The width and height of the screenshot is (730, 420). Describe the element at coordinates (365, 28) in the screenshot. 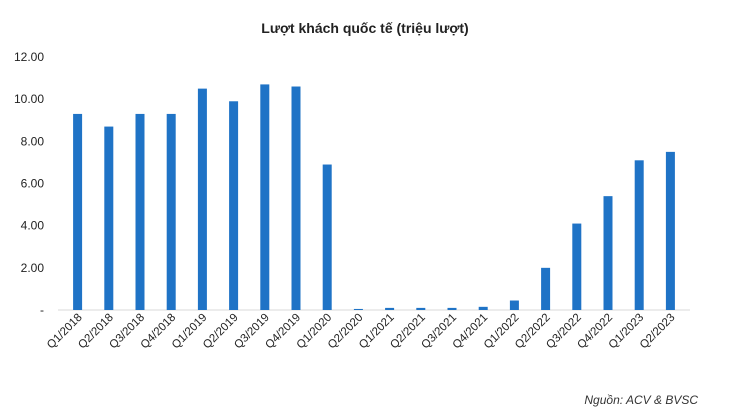

I see `chart-title: Lượt khách quốc tế (triệu lượt)` at that location.